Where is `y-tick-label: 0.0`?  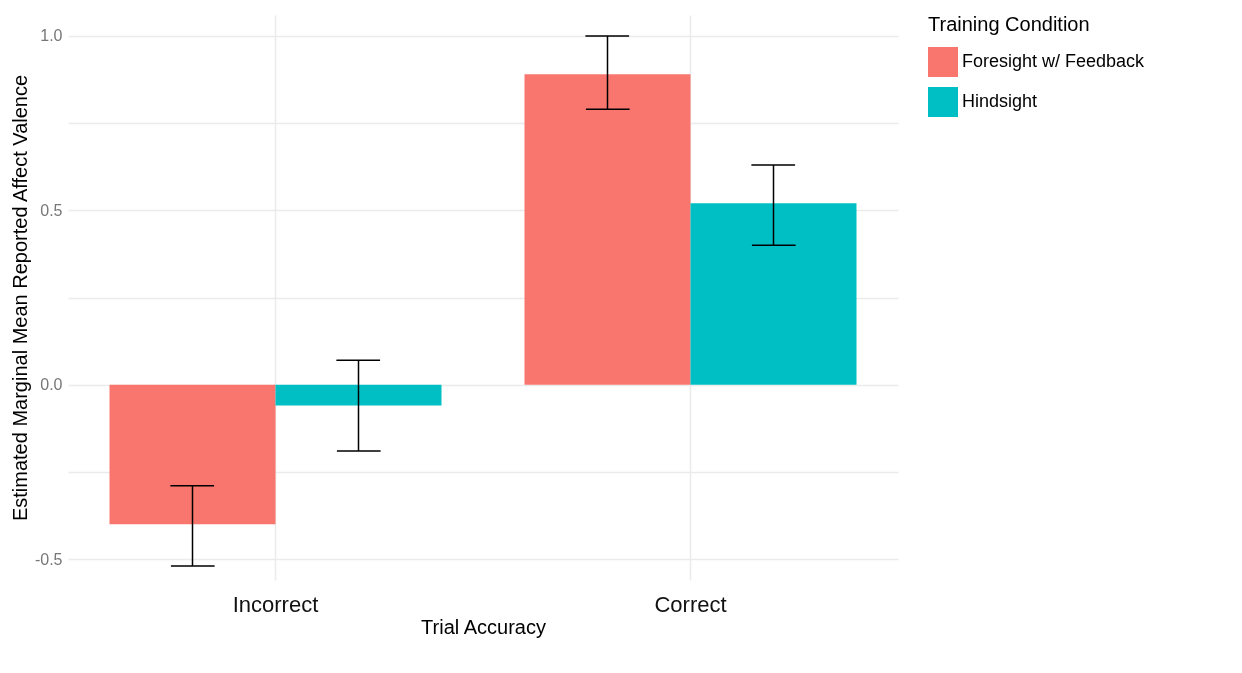 y-tick-label: 0.0 is located at coordinates (51, 385).